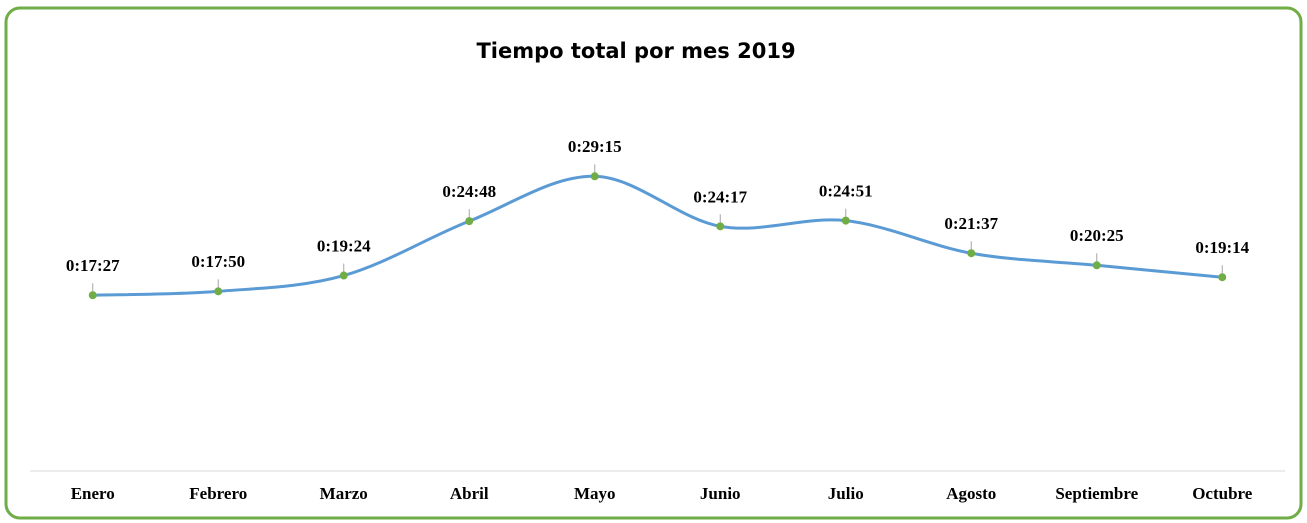 The width and height of the screenshot is (1307, 523). What do you see at coordinates (344, 245) in the screenshot?
I see `data-label: 0:19:24` at bounding box center [344, 245].